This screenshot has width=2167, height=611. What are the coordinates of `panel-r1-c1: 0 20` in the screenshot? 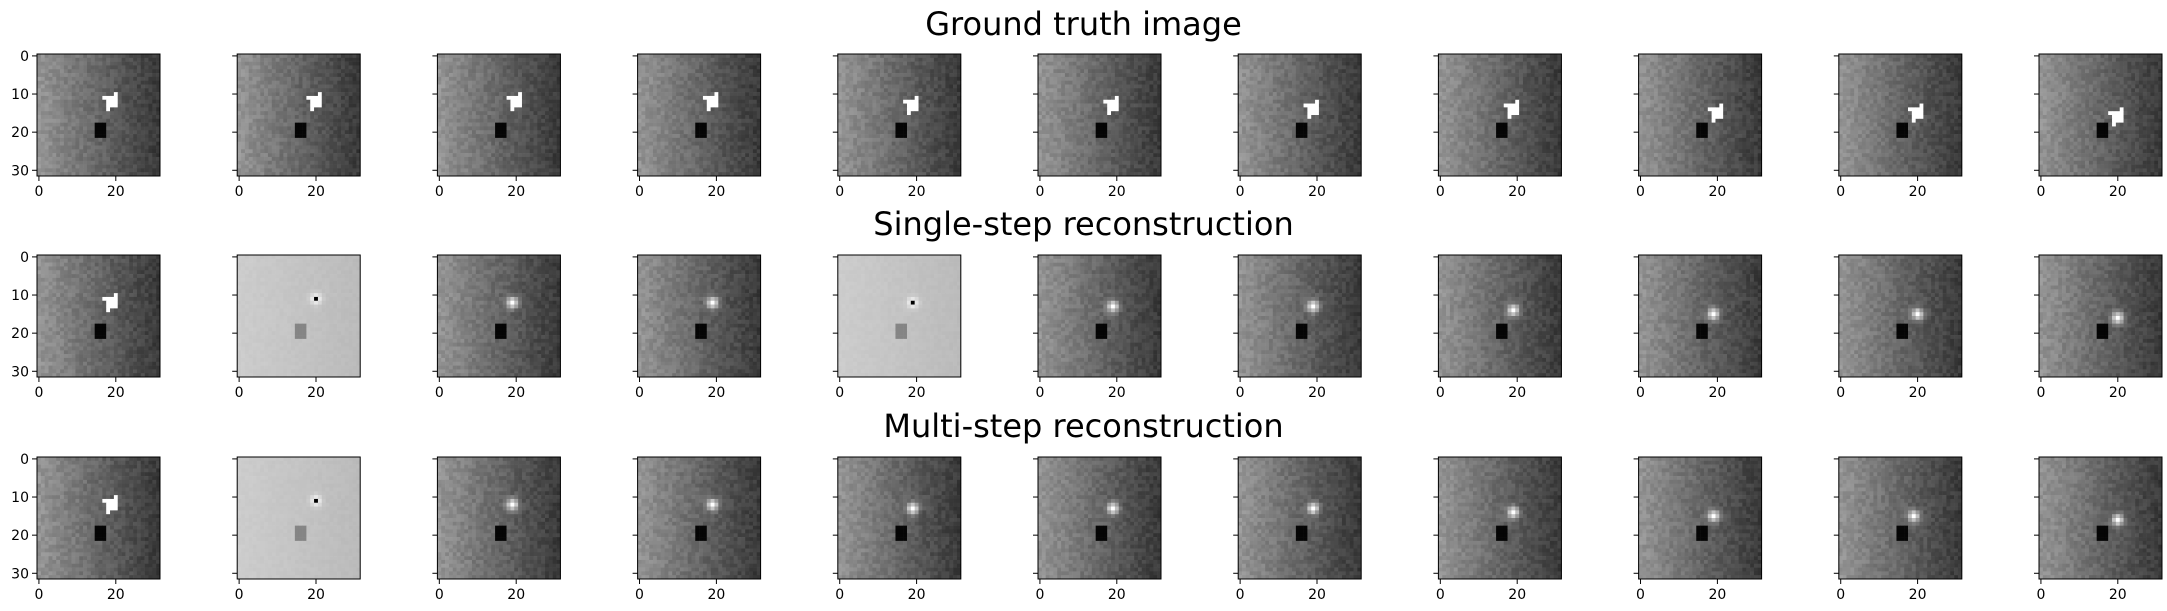 It's located at (296, 328).